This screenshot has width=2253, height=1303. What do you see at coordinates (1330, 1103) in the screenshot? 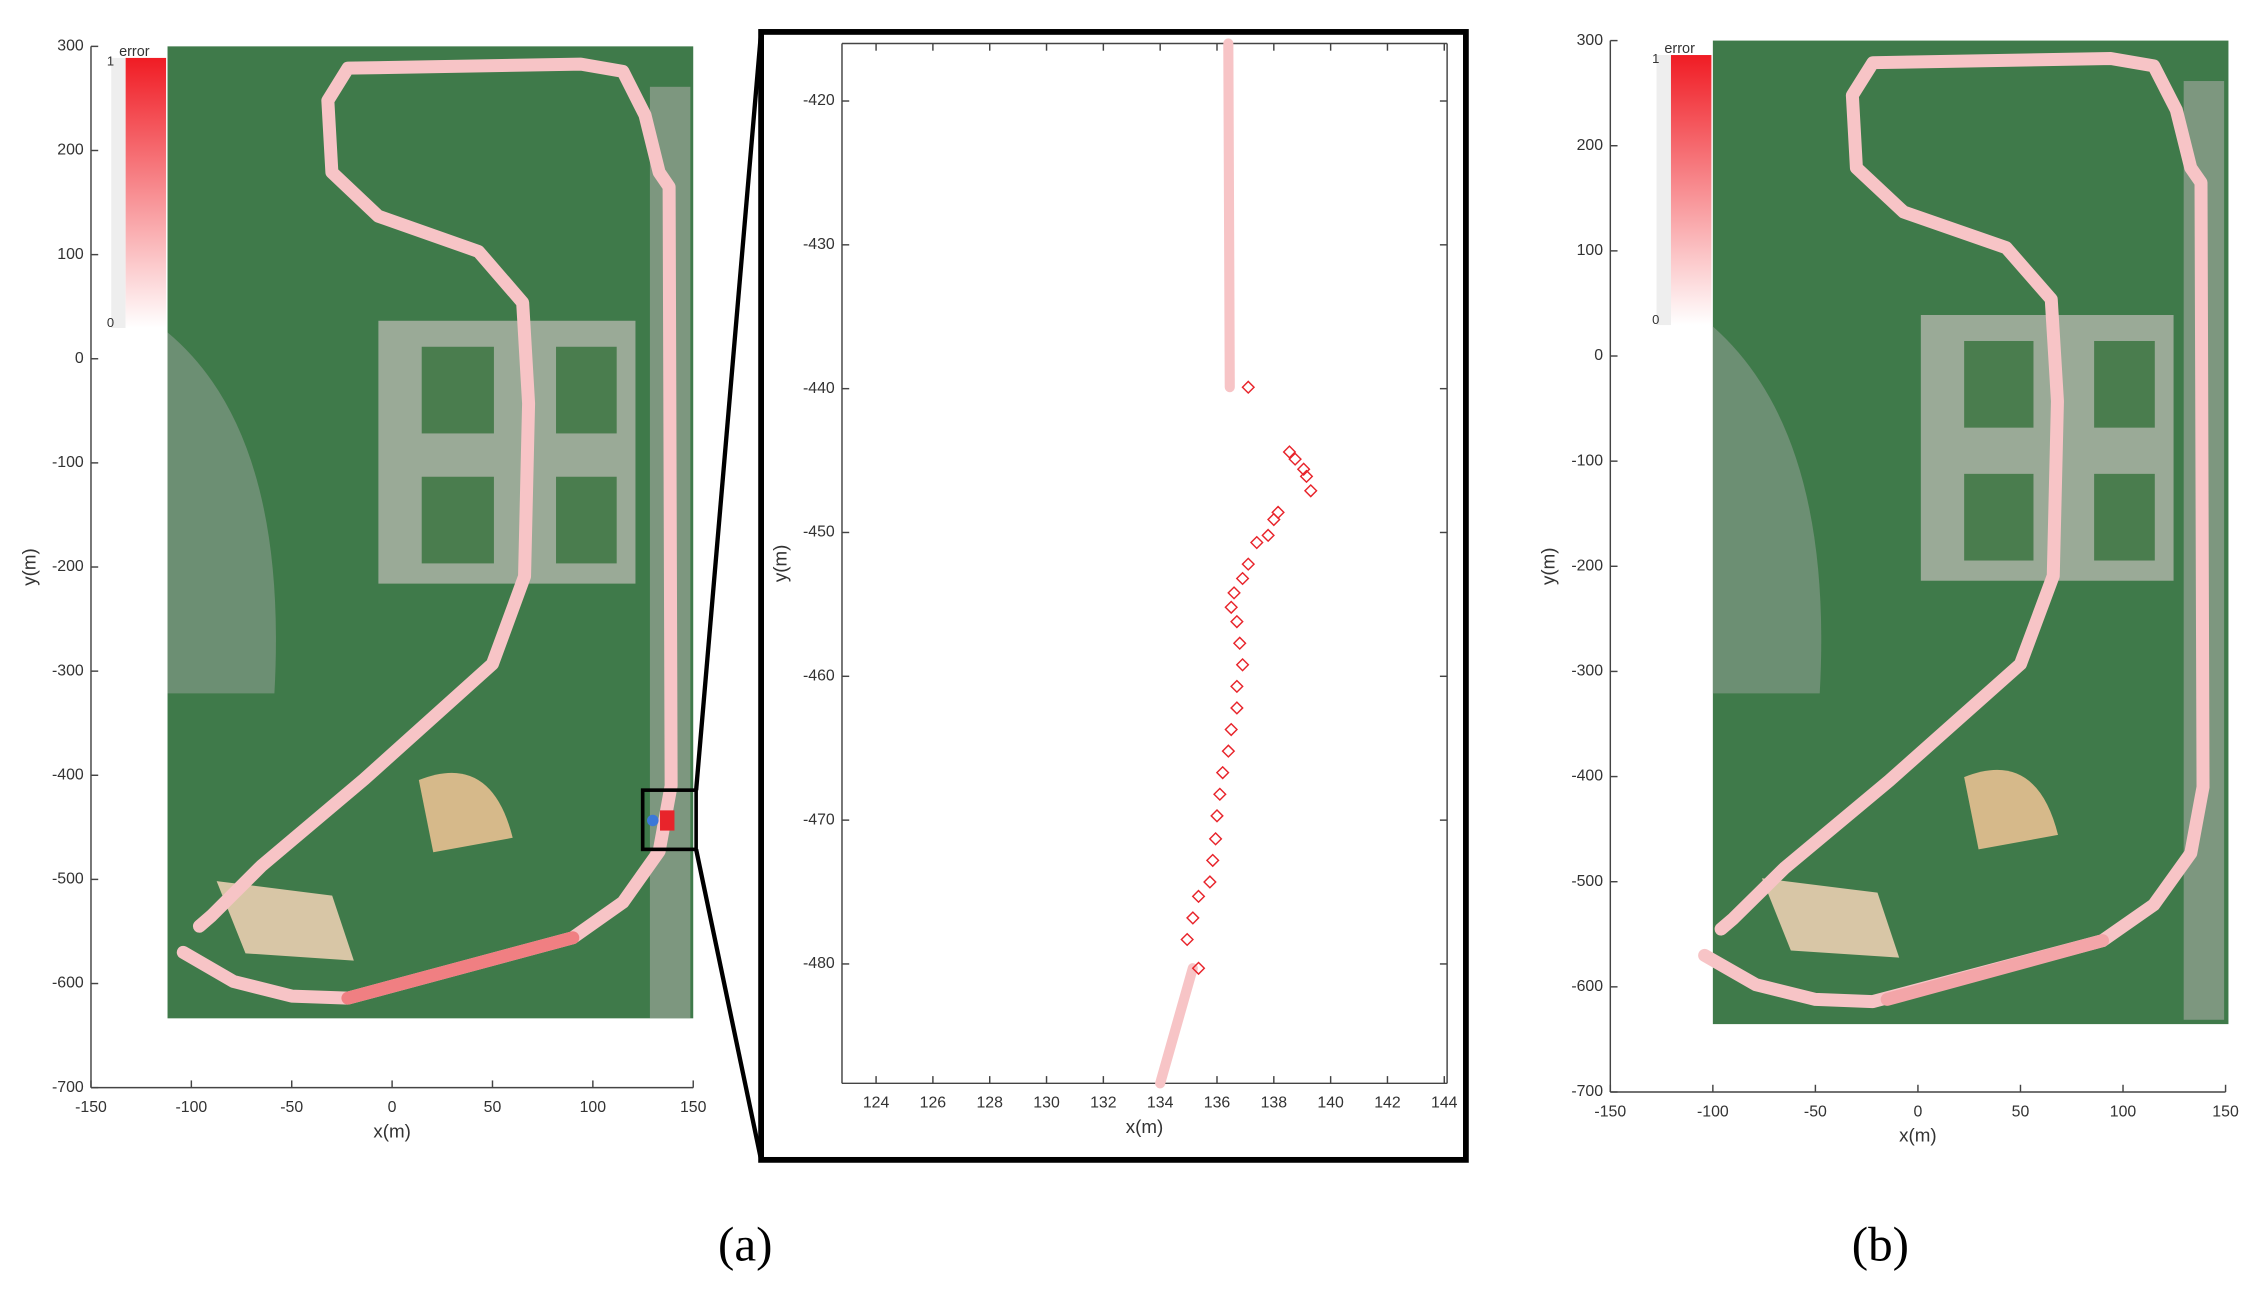
I see `x-tick-label: 140` at bounding box center [1330, 1103].